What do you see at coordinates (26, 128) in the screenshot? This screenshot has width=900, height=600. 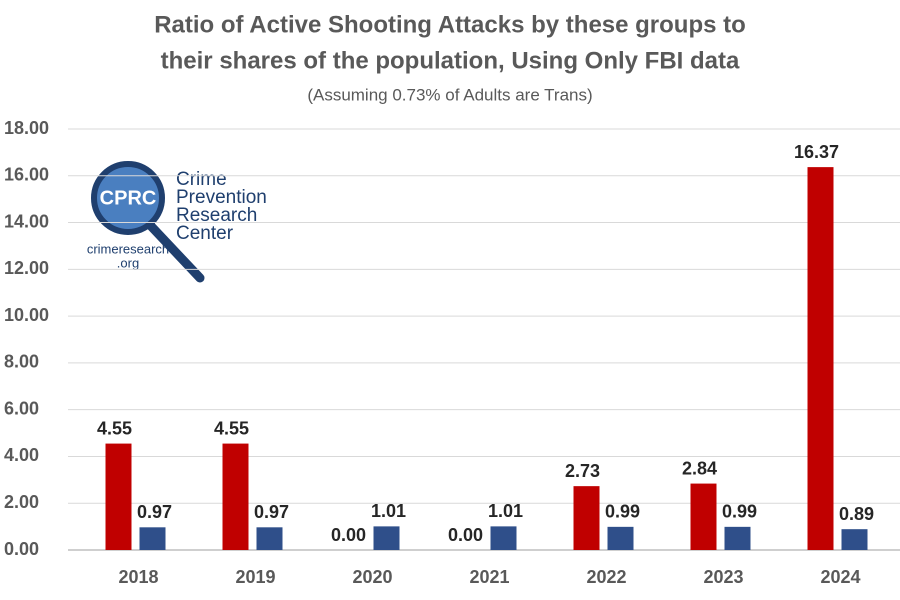 I see `y-tick-label: 18.00` at bounding box center [26, 128].